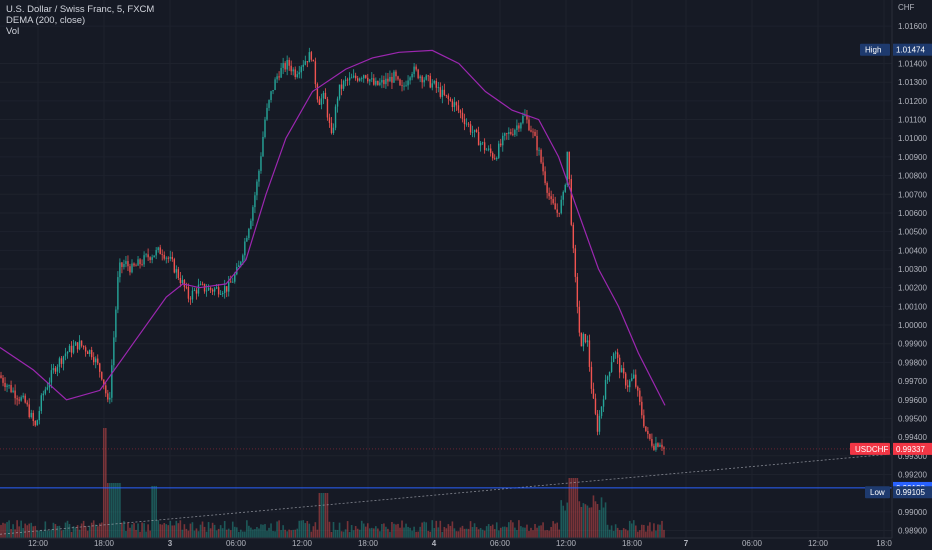  Describe the element at coordinates (912, 101) in the screenshot. I see `price-tick-label: 1.01200` at that location.